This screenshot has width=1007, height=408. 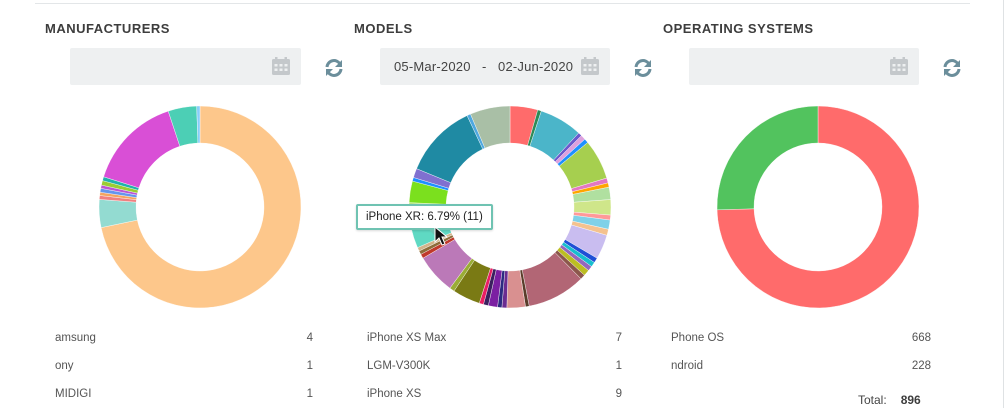 I want to click on list-item: iPhone XS 9, so click(x=494, y=397).